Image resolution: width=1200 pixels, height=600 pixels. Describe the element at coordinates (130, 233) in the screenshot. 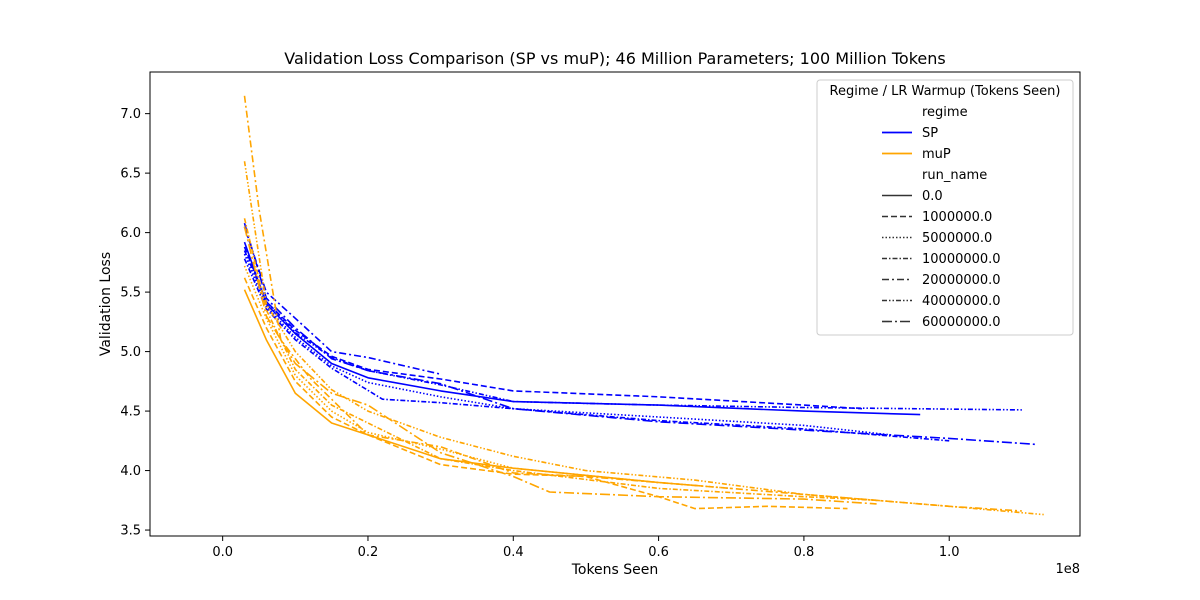

I see `y-tick-label: 6.0` at that location.